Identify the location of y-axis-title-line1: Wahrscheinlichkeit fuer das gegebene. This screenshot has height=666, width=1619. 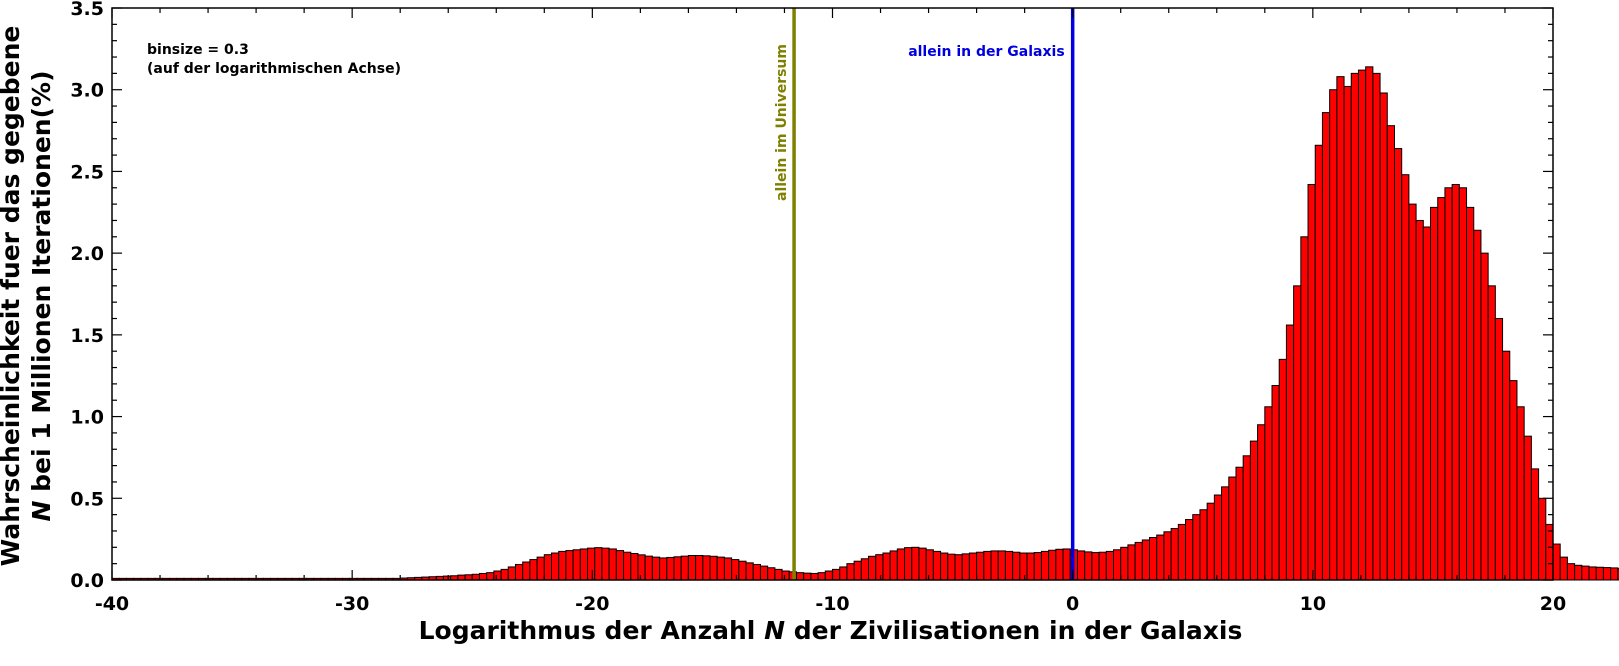
(12, 296).